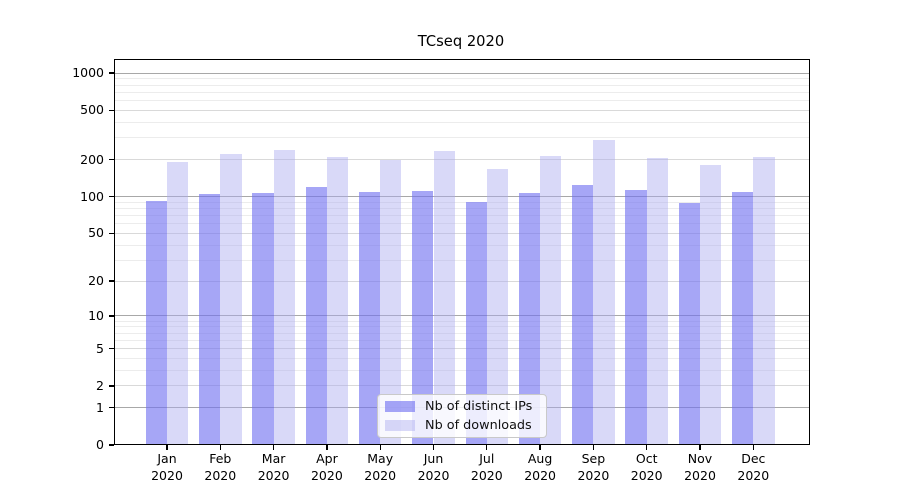 The height and width of the screenshot is (500, 900). I want to click on x-tick-label: Jan 2020, so click(167, 467).